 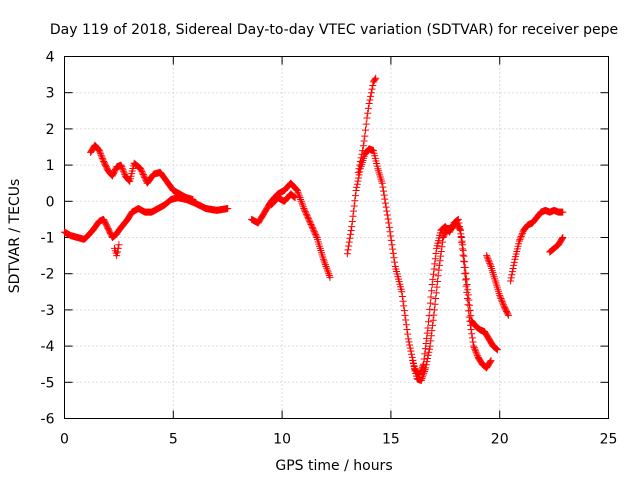 What do you see at coordinates (282, 440) in the screenshot?
I see `x-tick-label: 10` at bounding box center [282, 440].